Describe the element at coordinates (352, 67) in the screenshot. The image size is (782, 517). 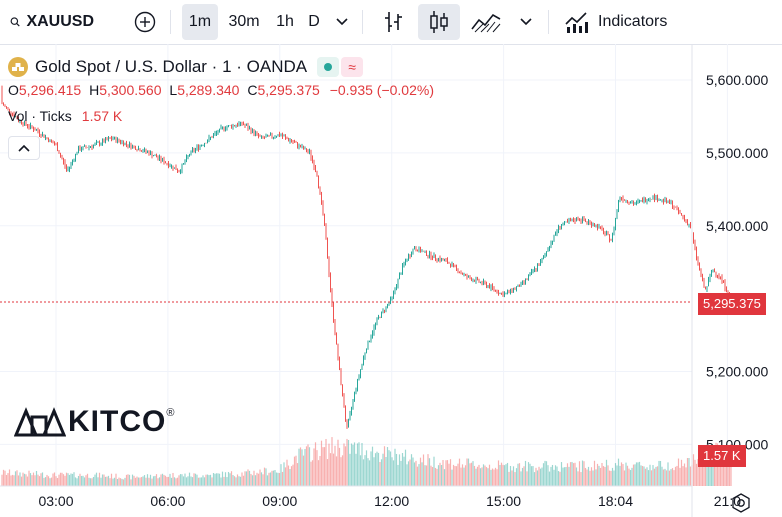
I see `data-delay-badge: ≈` at that location.